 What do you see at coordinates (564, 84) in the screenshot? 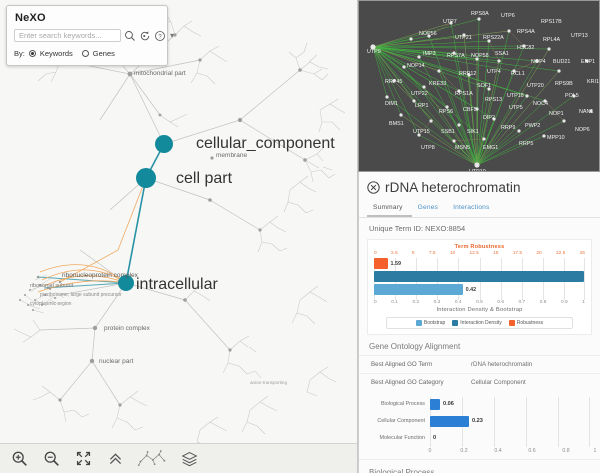
I see `network-node-label: RPS9B` at bounding box center [564, 84].